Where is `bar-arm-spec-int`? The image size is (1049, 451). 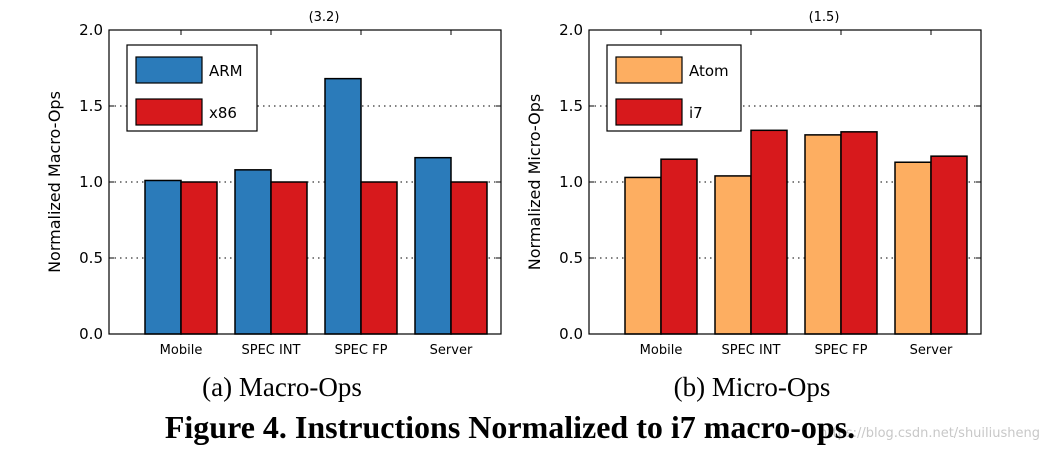
bar-arm-spec-int is located at coordinates (253, 252).